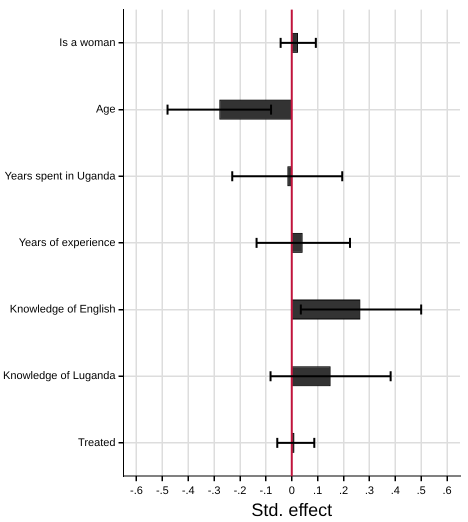  Describe the element at coordinates (106, 110) in the screenshot. I see `y-tick-label: Age` at that location.